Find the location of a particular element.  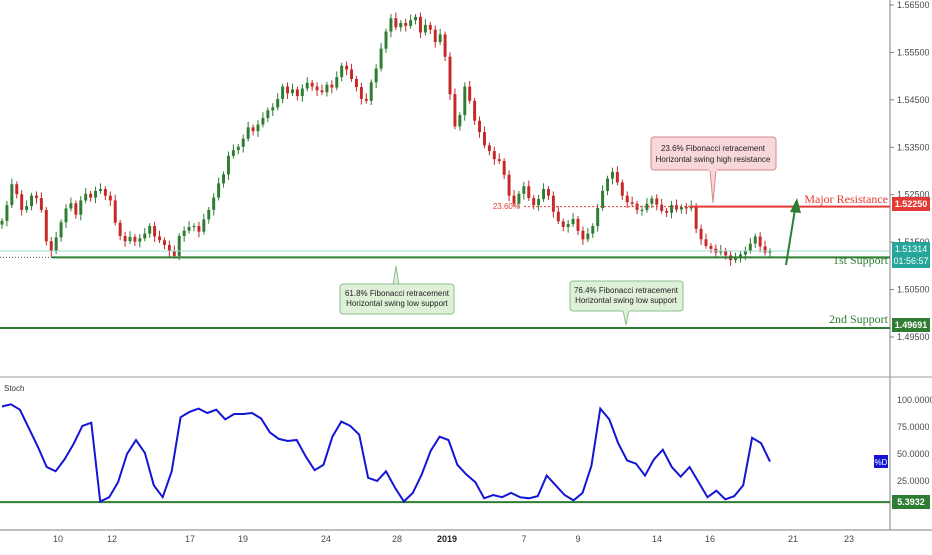

callout-61-8-title: 61.8% Fibonacci retracement is located at coordinates (397, 293).